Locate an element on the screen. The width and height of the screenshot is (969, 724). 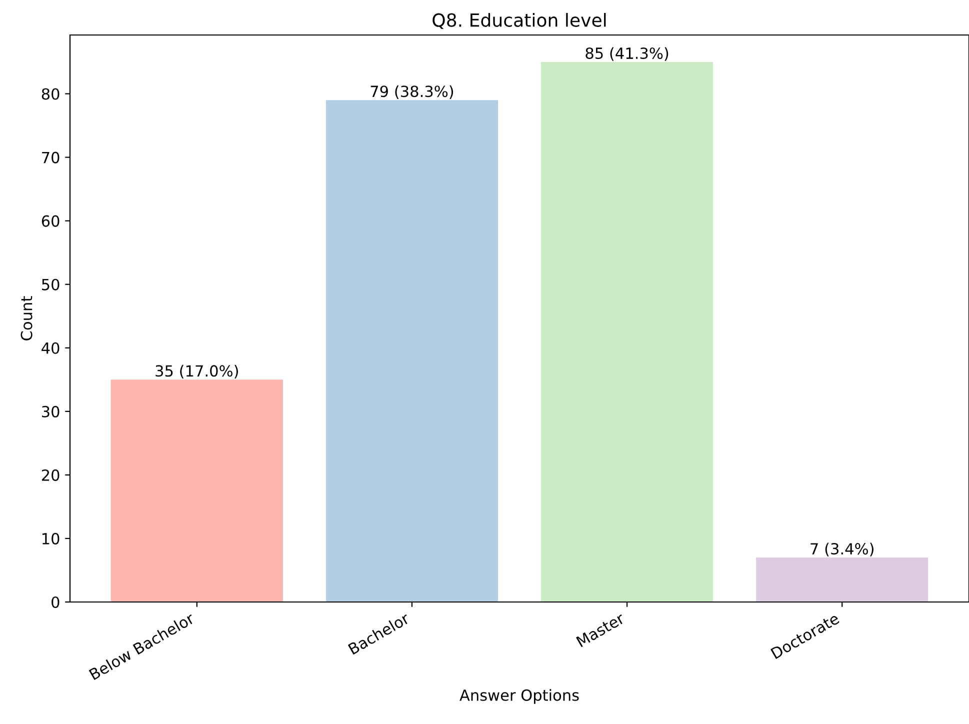
data-label: 35 (17.0%) is located at coordinates (197, 371).